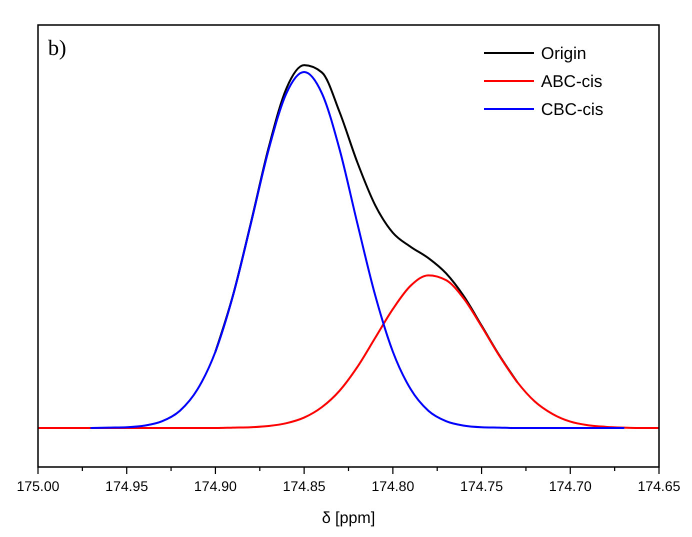 Image resolution: width=692 pixels, height=537 pixels. I want to click on x-tick-label: 175.00, so click(38, 486).